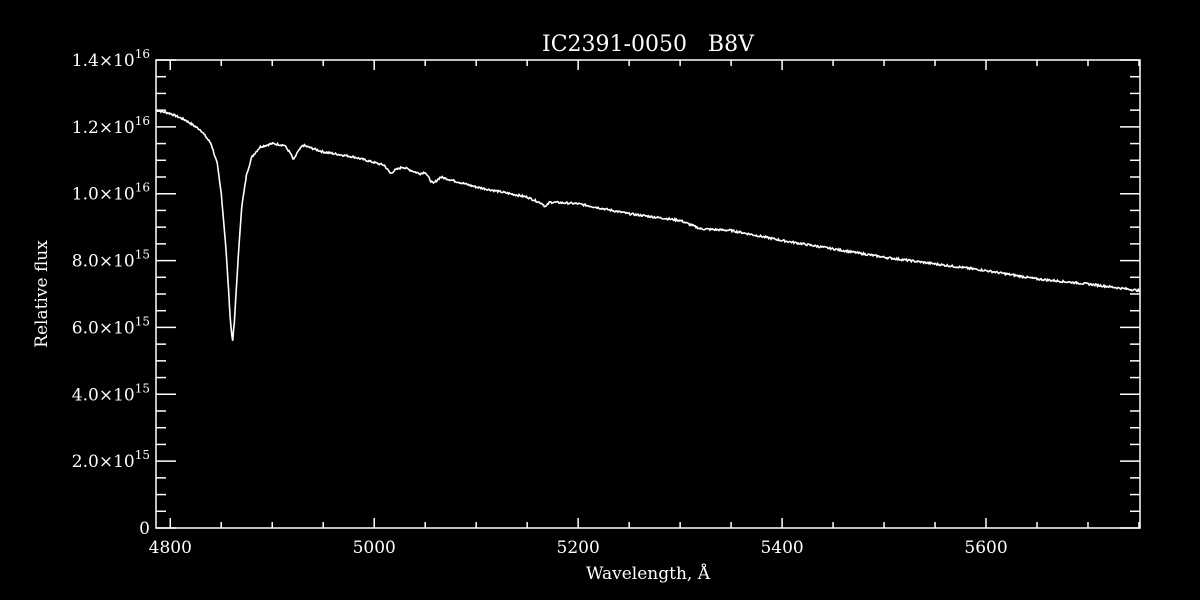 Image resolution: width=1200 pixels, height=600 pixels. Describe the element at coordinates (170, 548) in the screenshot. I see `x-tick-label: 4800` at that location.